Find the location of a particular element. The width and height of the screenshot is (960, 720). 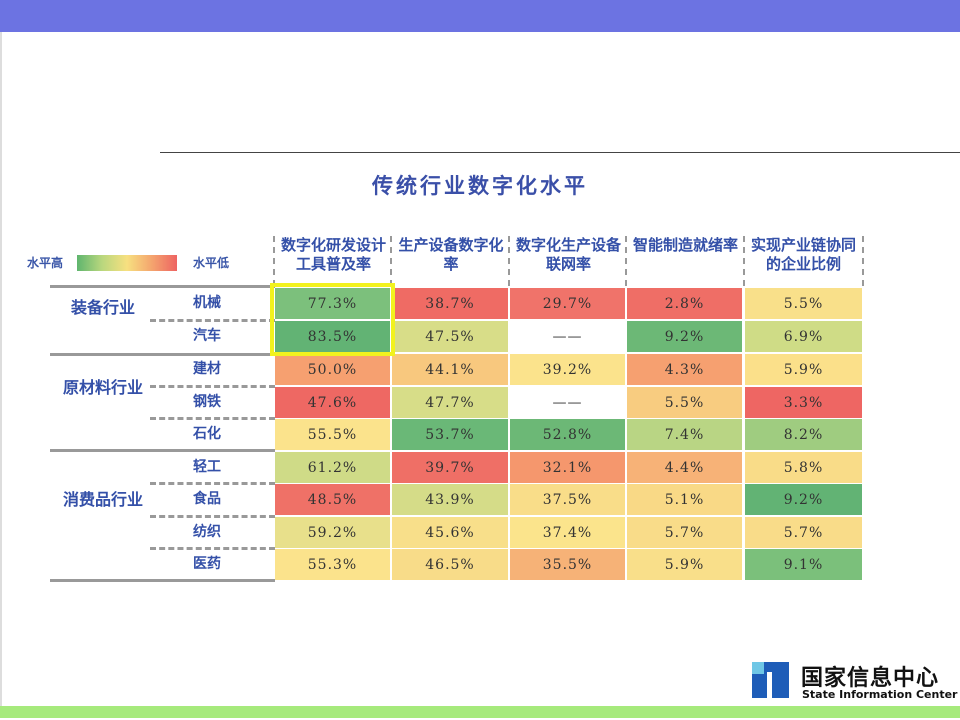

column-header: 实现产业链协同的企业比例 is located at coordinates (803, 261).